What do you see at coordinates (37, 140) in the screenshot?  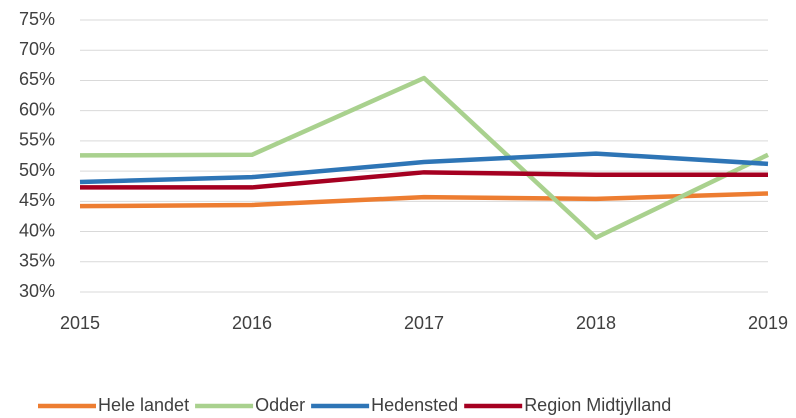 I see `y-tick-label: 55%` at bounding box center [37, 140].